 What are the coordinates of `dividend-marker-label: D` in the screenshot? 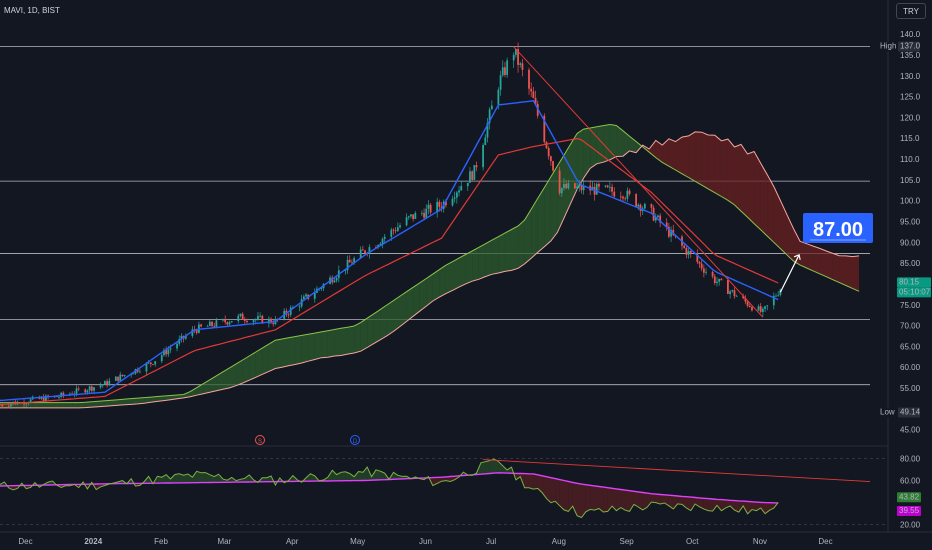 It's located at (355, 442).